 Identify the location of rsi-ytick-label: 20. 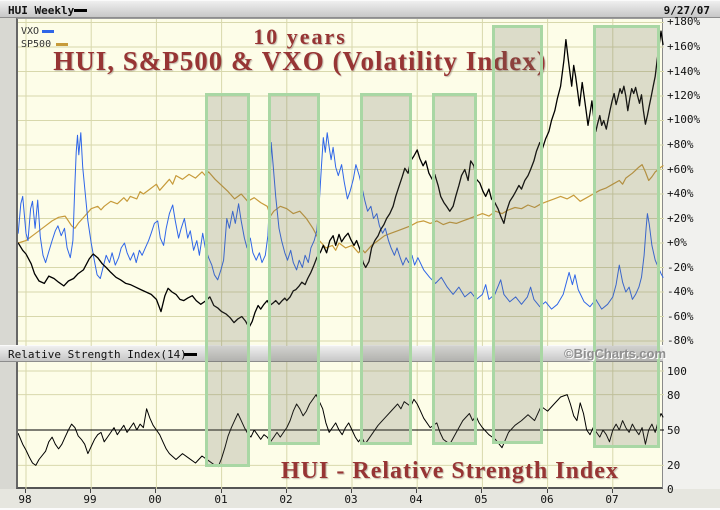
(674, 465).